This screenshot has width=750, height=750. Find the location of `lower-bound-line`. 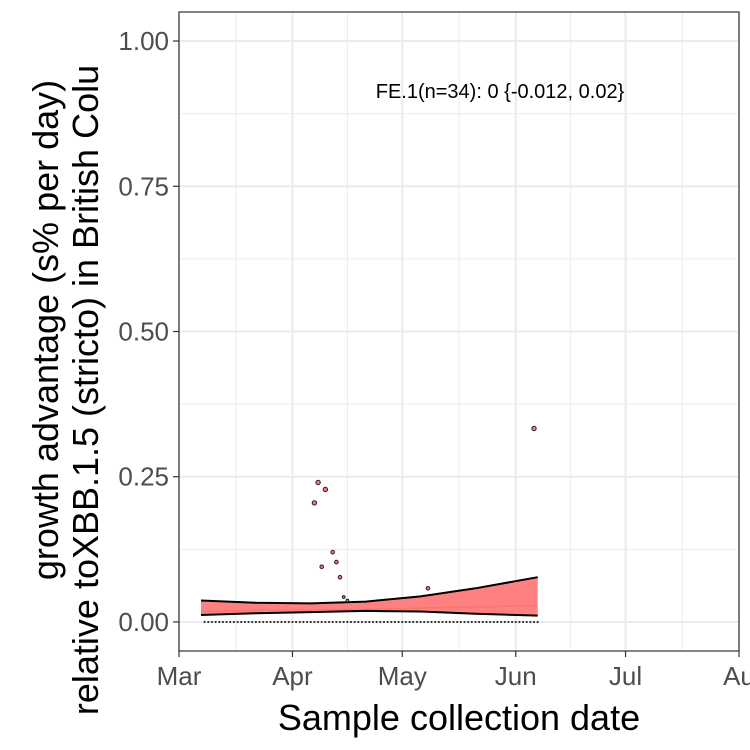

lower-bound-line is located at coordinates (369, 613).